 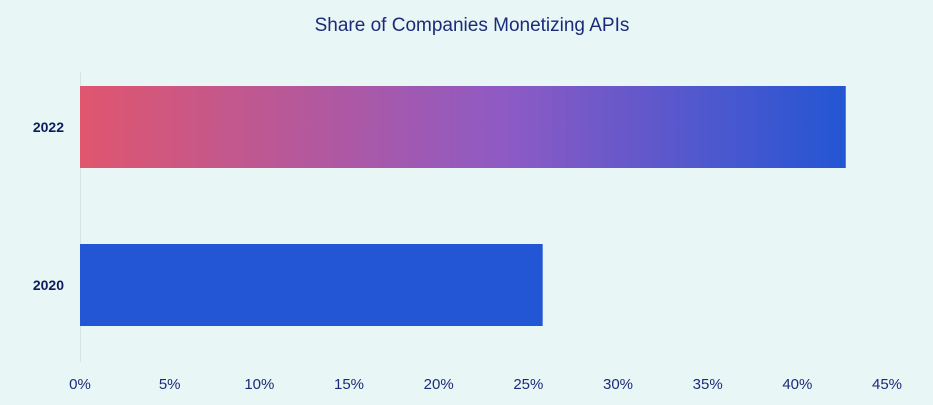 What do you see at coordinates (80, 384) in the screenshot?
I see `x-tick-label: 0%` at bounding box center [80, 384].